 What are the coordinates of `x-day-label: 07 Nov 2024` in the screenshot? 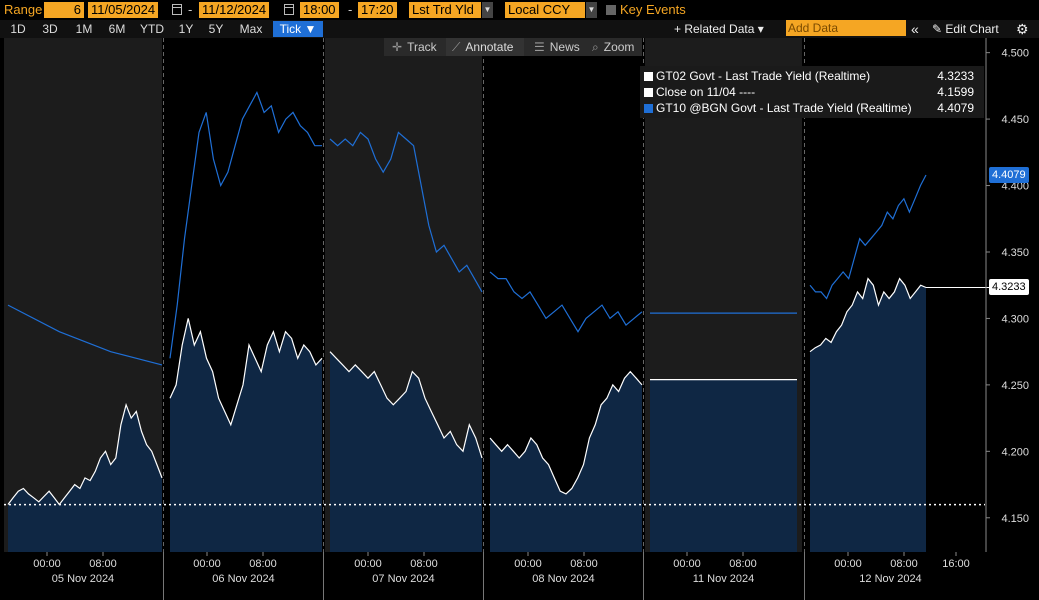 It's located at (403, 579).